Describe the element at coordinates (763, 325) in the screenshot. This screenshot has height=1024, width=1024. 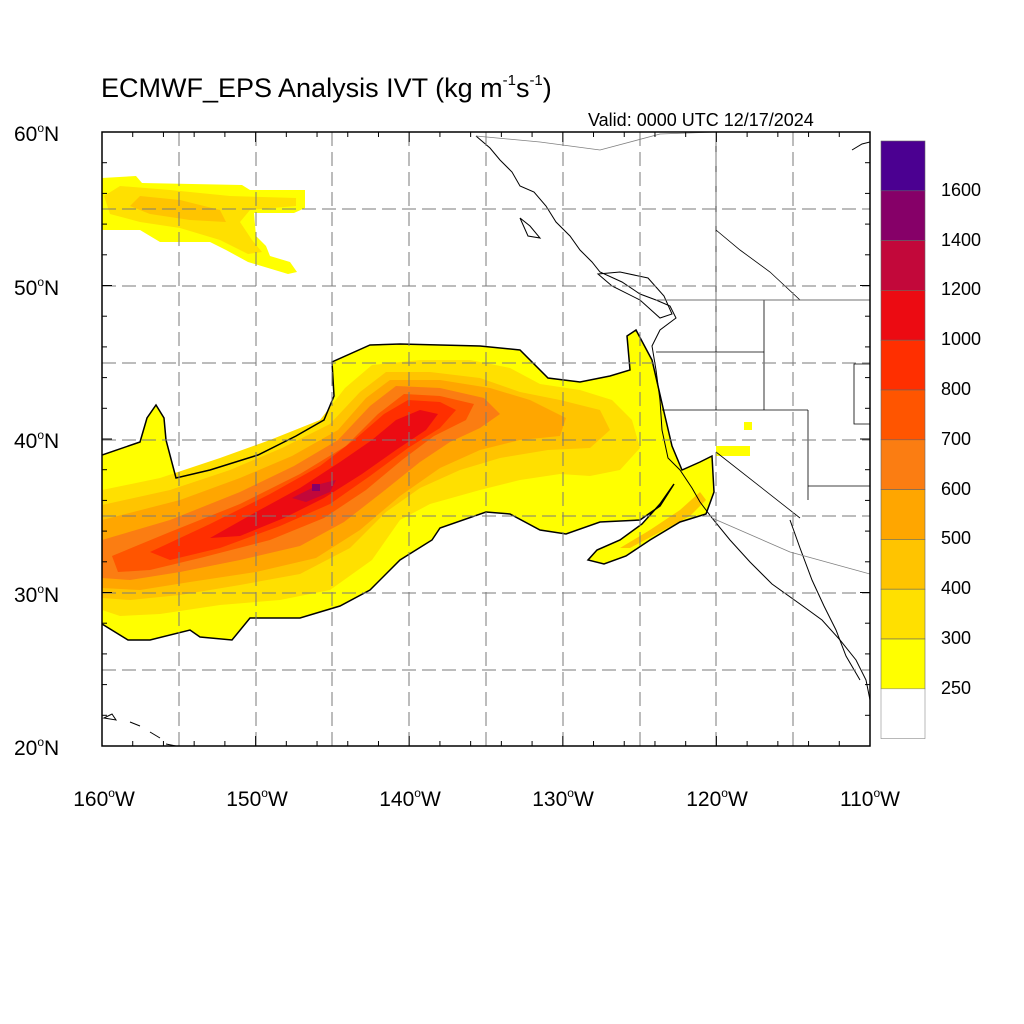
I see `state-borders` at that location.